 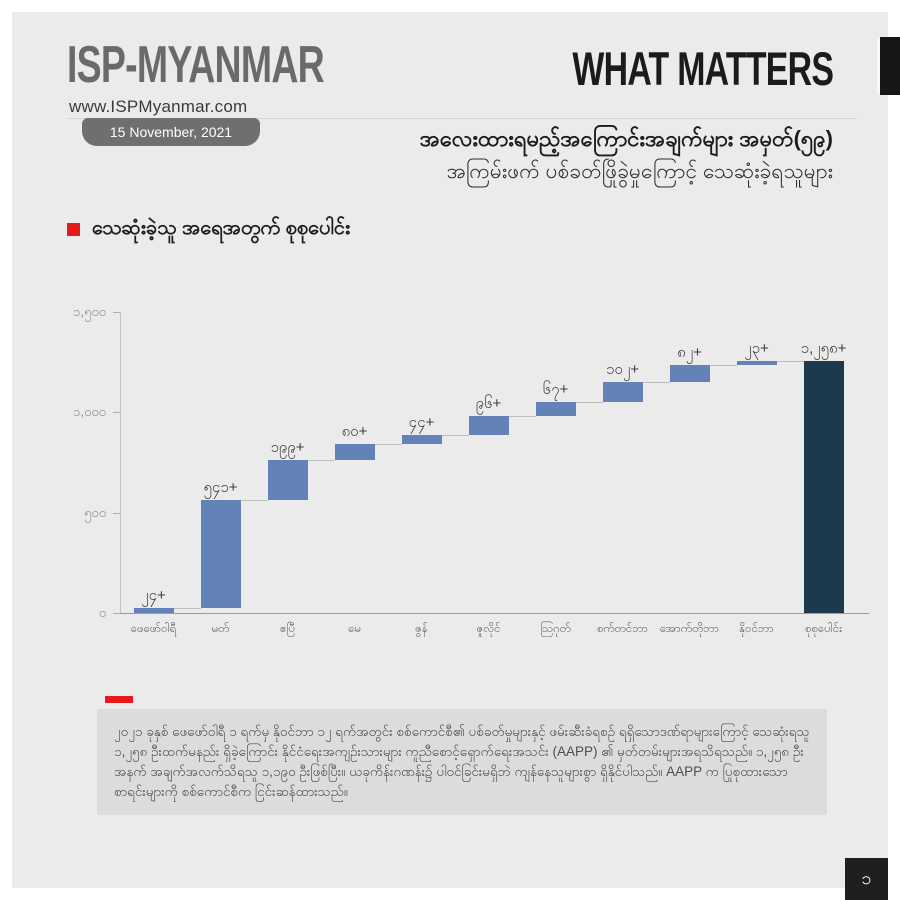 I want to click on y-tick-label: ၀, so click(x=102, y=612).